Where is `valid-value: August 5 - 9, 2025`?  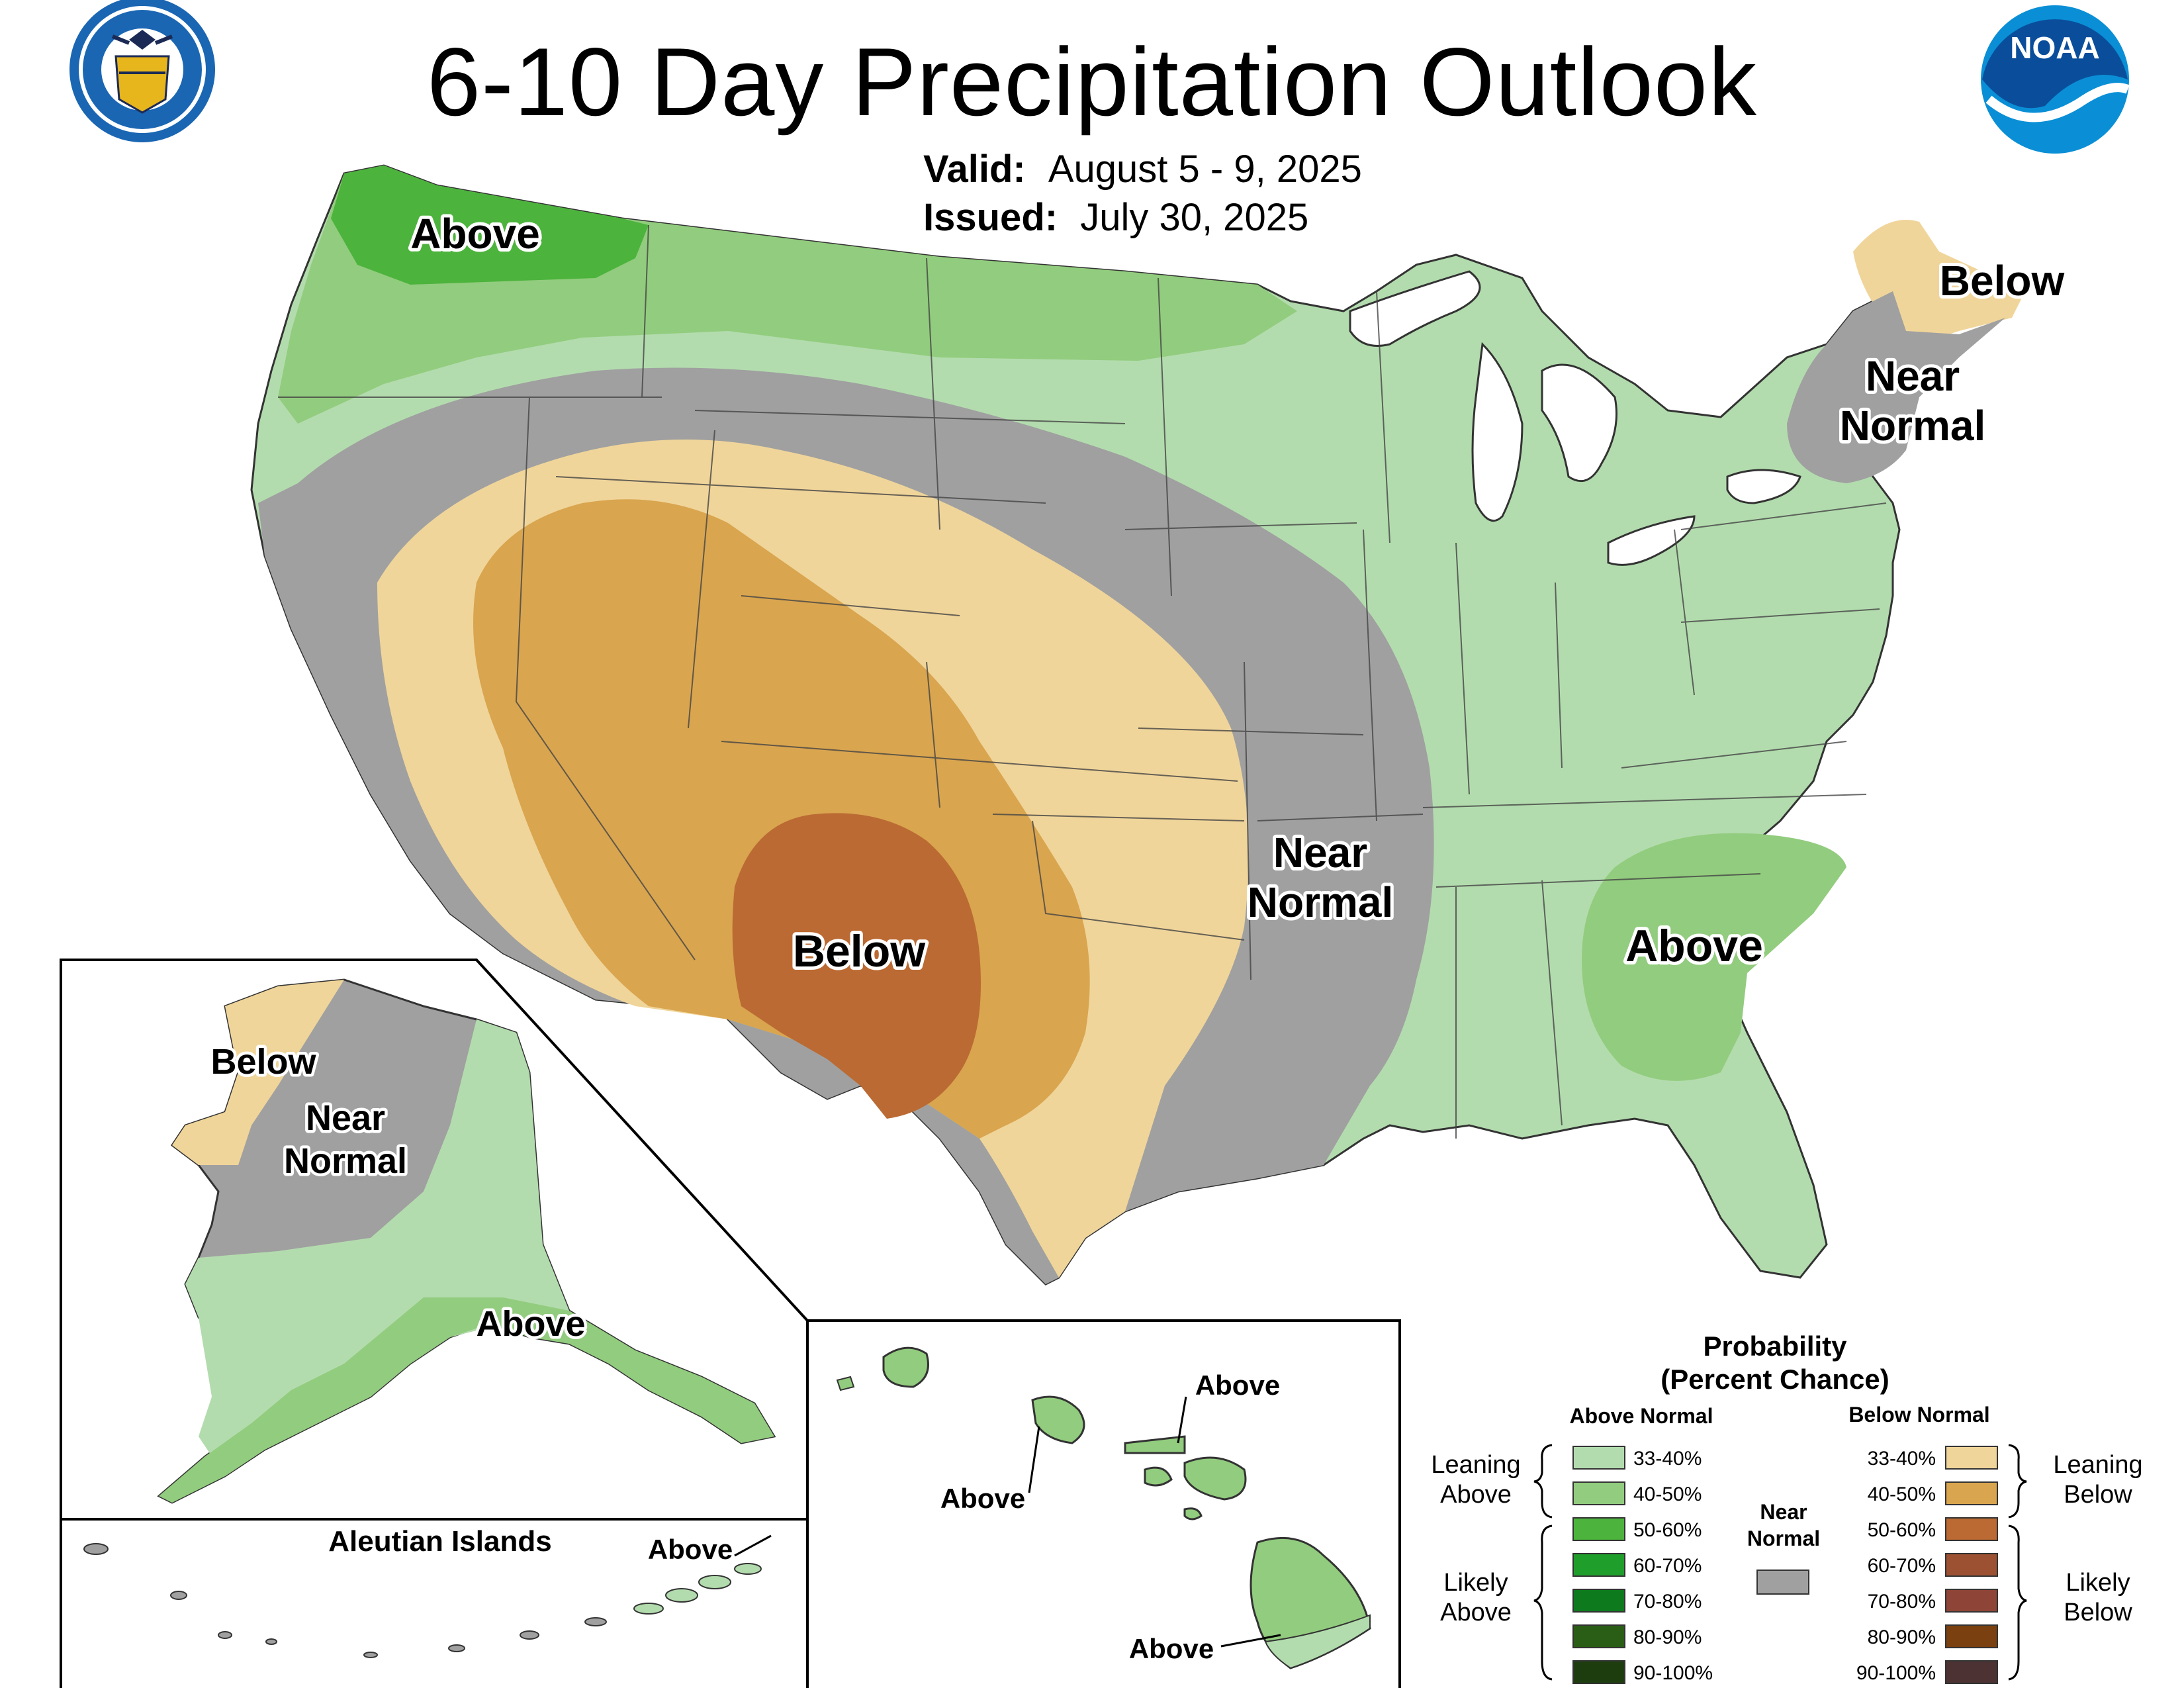 valid-value: August 5 - 9, 2025 is located at coordinates (1205, 169).